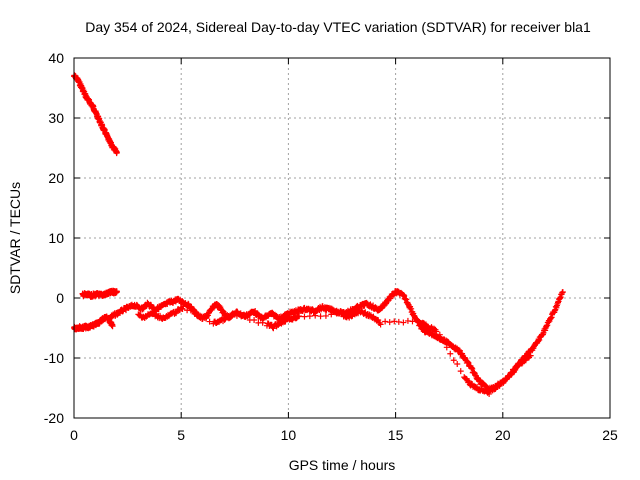 Image resolution: width=640 pixels, height=480 pixels. Describe the element at coordinates (289, 435) in the screenshot. I see `x-tick-label: 10` at that location.